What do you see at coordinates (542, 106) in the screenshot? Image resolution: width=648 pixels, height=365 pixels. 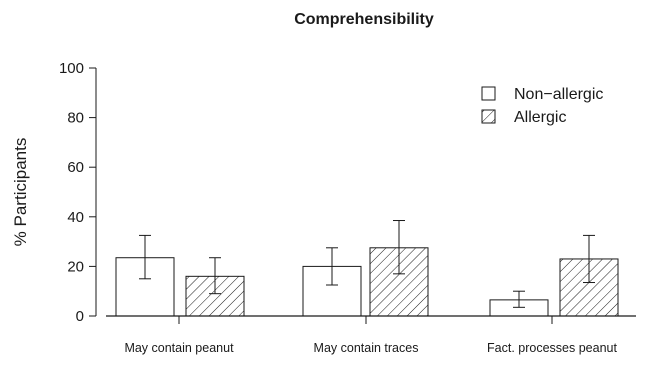 I see `legend: Non−allergic Allergic` at bounding box center [542, 106].